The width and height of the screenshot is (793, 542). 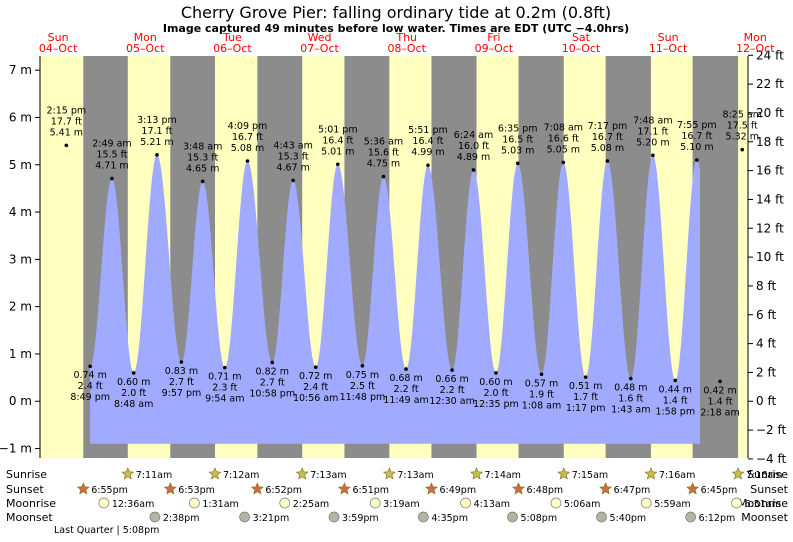 I want to click on low-tide-meters: 0.48 m, so click(x=630, y=388).